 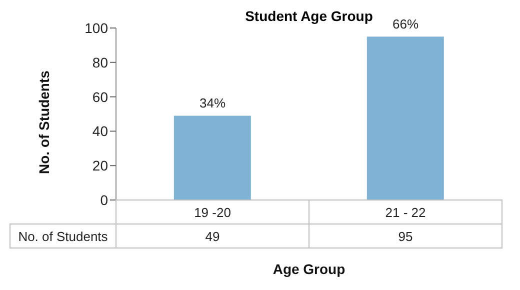 I want to click on text: No. of Students, so click(x=63, y=236).